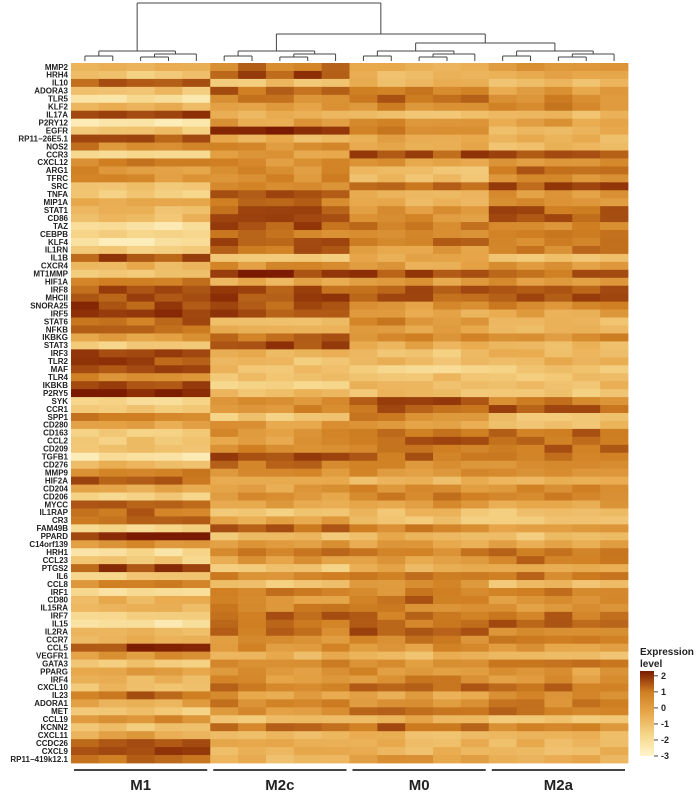  I want to click on legend-title-line2: level, so click(651, 664).